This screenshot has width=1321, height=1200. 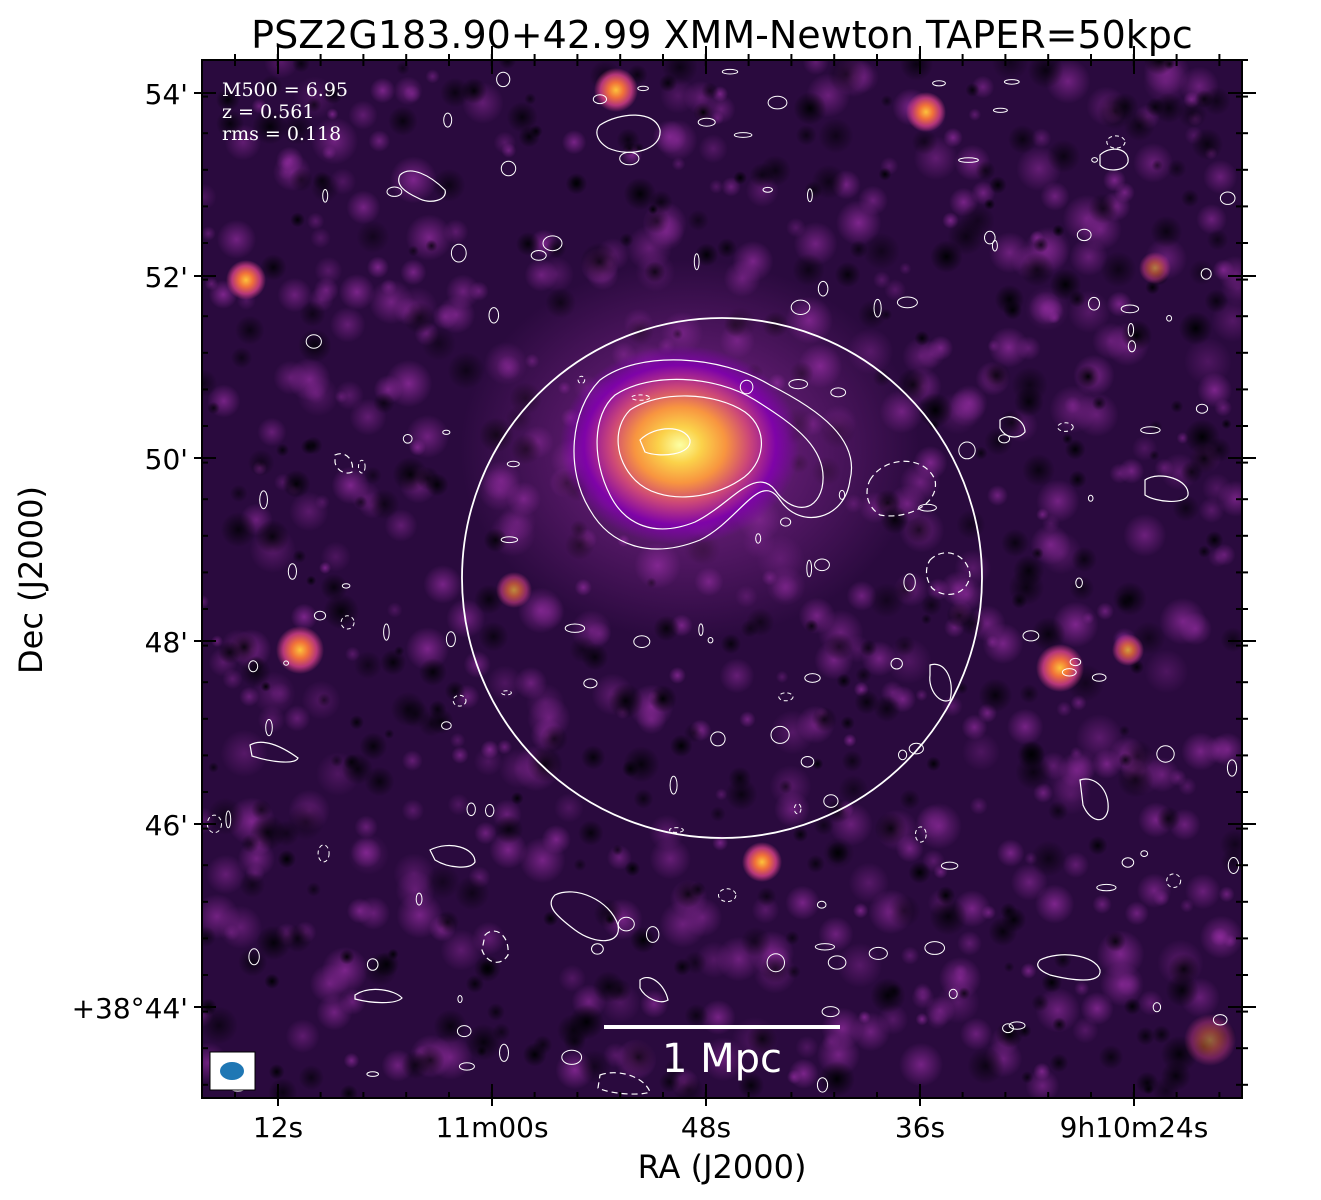 I want to click on contour-top, so click(x=628, y=133).